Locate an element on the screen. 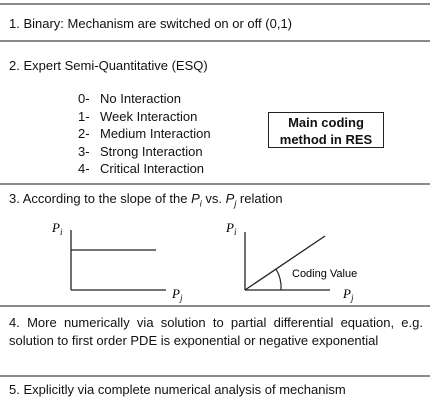 The height and width of the screenshot is (402, 430). esq-label: No Interaction is located at coordinates (140, 98).